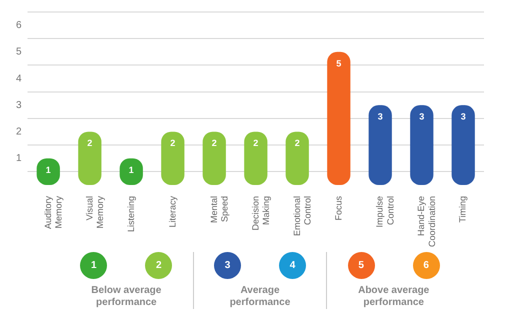 Image resolution: width=519 pixels, height=332 pixels. What do you see at coordinates (361, 265) in the screenshot?
I see `circle-icon: 5` at bounding box center [361, 265].